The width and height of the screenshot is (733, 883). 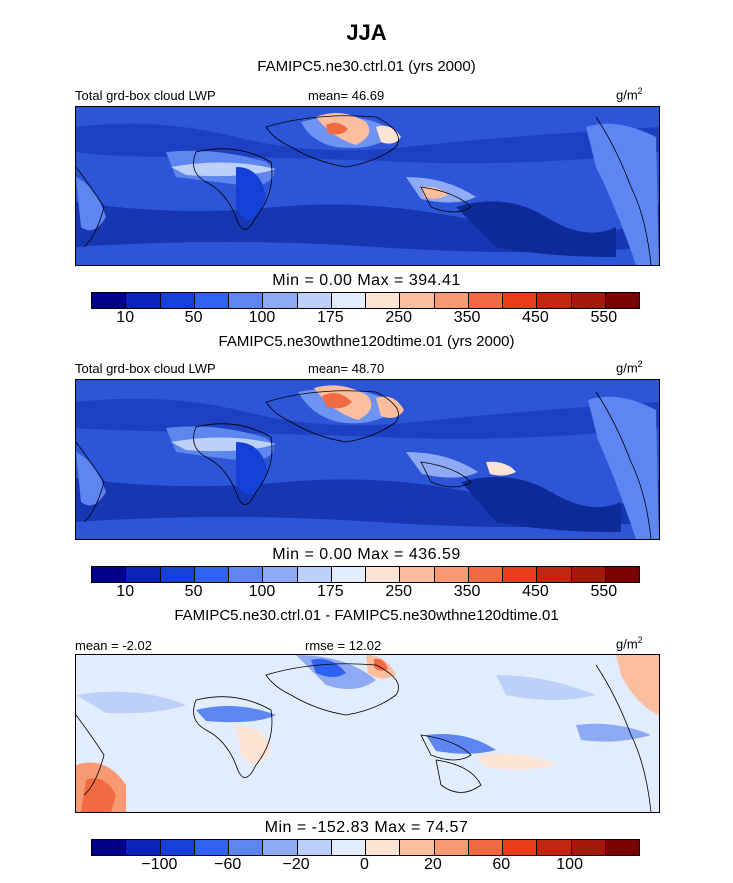 What do you see at coordinates (629, 94) in the screenshot?
I see `panel-1-units: g/m2` at bounding box center [629, 94].